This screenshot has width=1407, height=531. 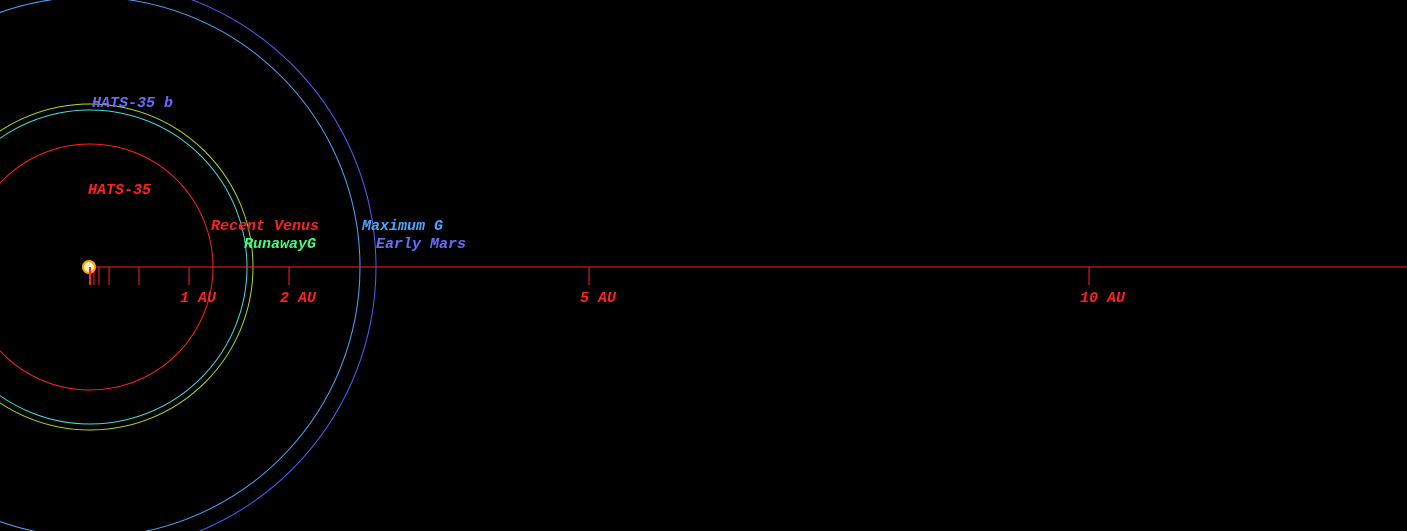 What do you see at coordinates (421, 244) in the screenshot?
I see `zone-label: Early Mars` at bounding box center [421, 244].